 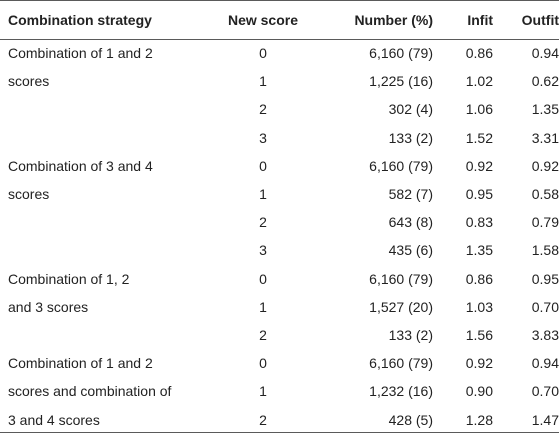 What do you see at coordinates (410, 419) in the screenshot?
I see `cell-number: 428 (5)` at bounding box center [410, 419].